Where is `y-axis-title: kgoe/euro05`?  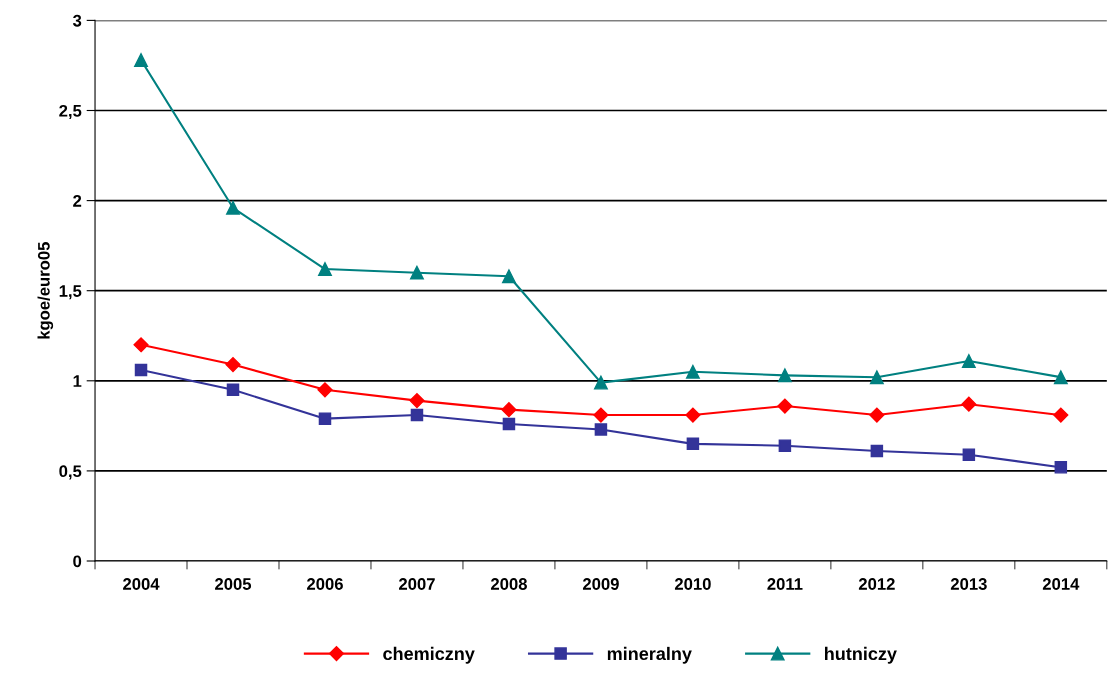 y-axis-title: kgoe/euro05 is located at coordinates (45, 290).